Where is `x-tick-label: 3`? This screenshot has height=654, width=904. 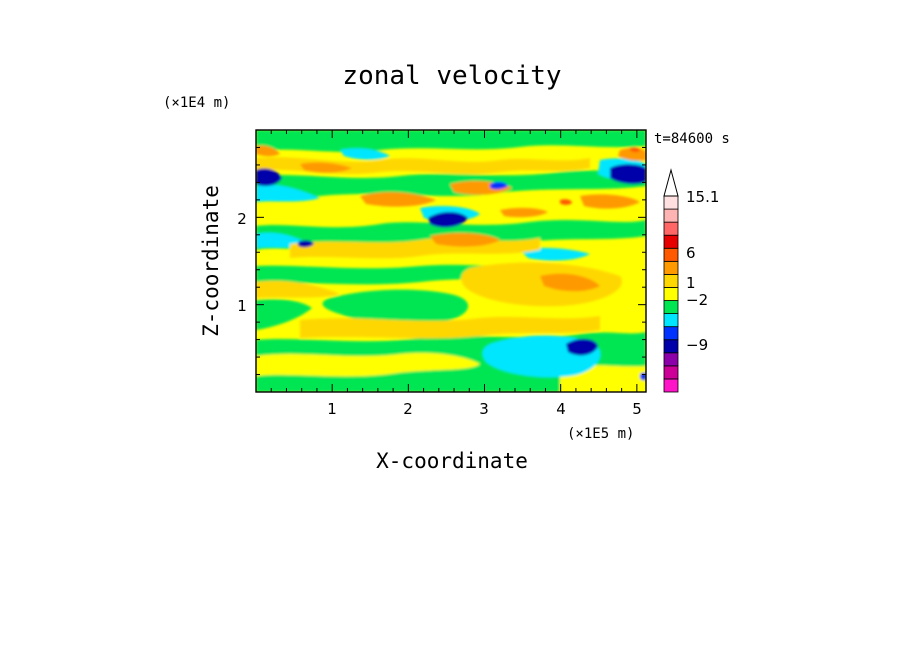
x-tick-label: 3 is located at coordinates (484, 409).